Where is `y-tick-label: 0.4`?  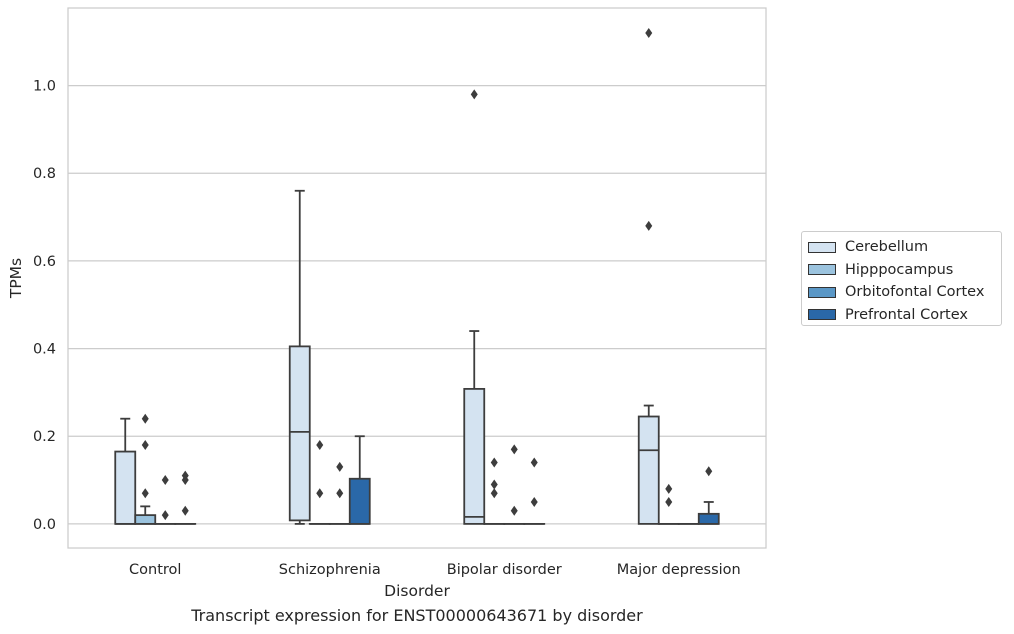 y-tick-label: 0.4 is located at coordinates (44, 350).